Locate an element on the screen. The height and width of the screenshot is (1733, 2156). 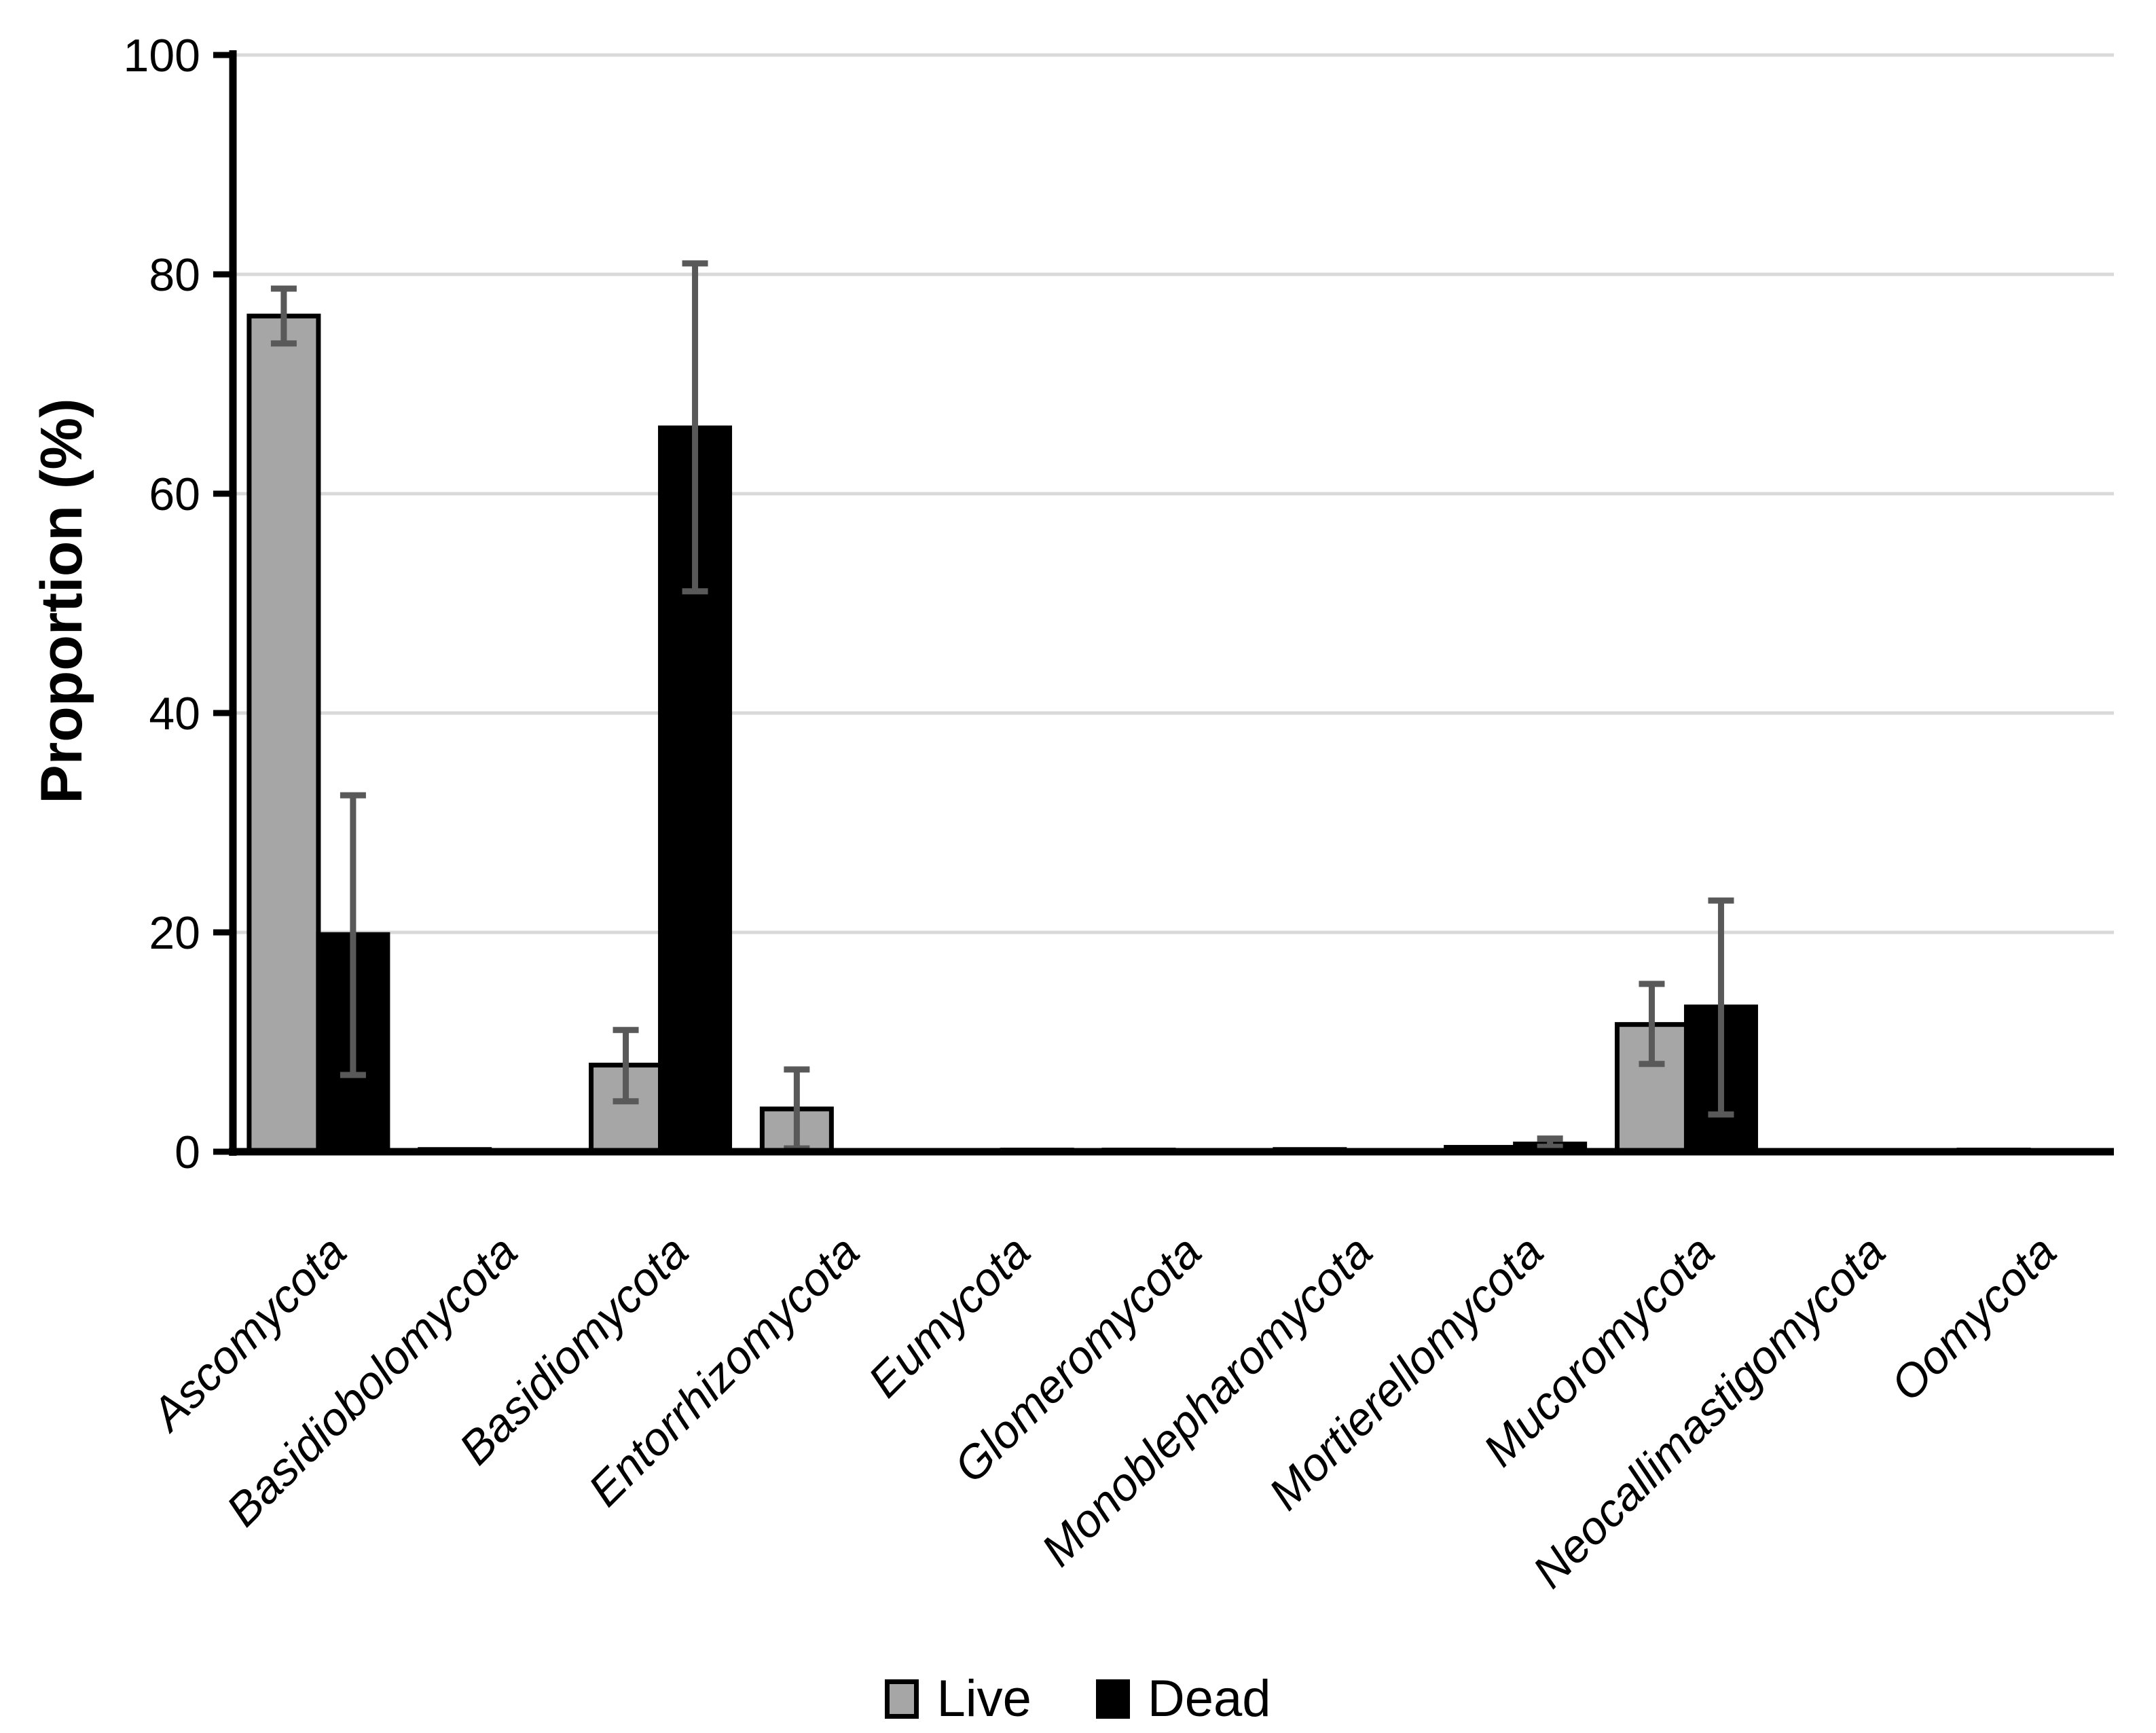
y-axis-title: Proportion (%) is located at coordinates (61, 600).